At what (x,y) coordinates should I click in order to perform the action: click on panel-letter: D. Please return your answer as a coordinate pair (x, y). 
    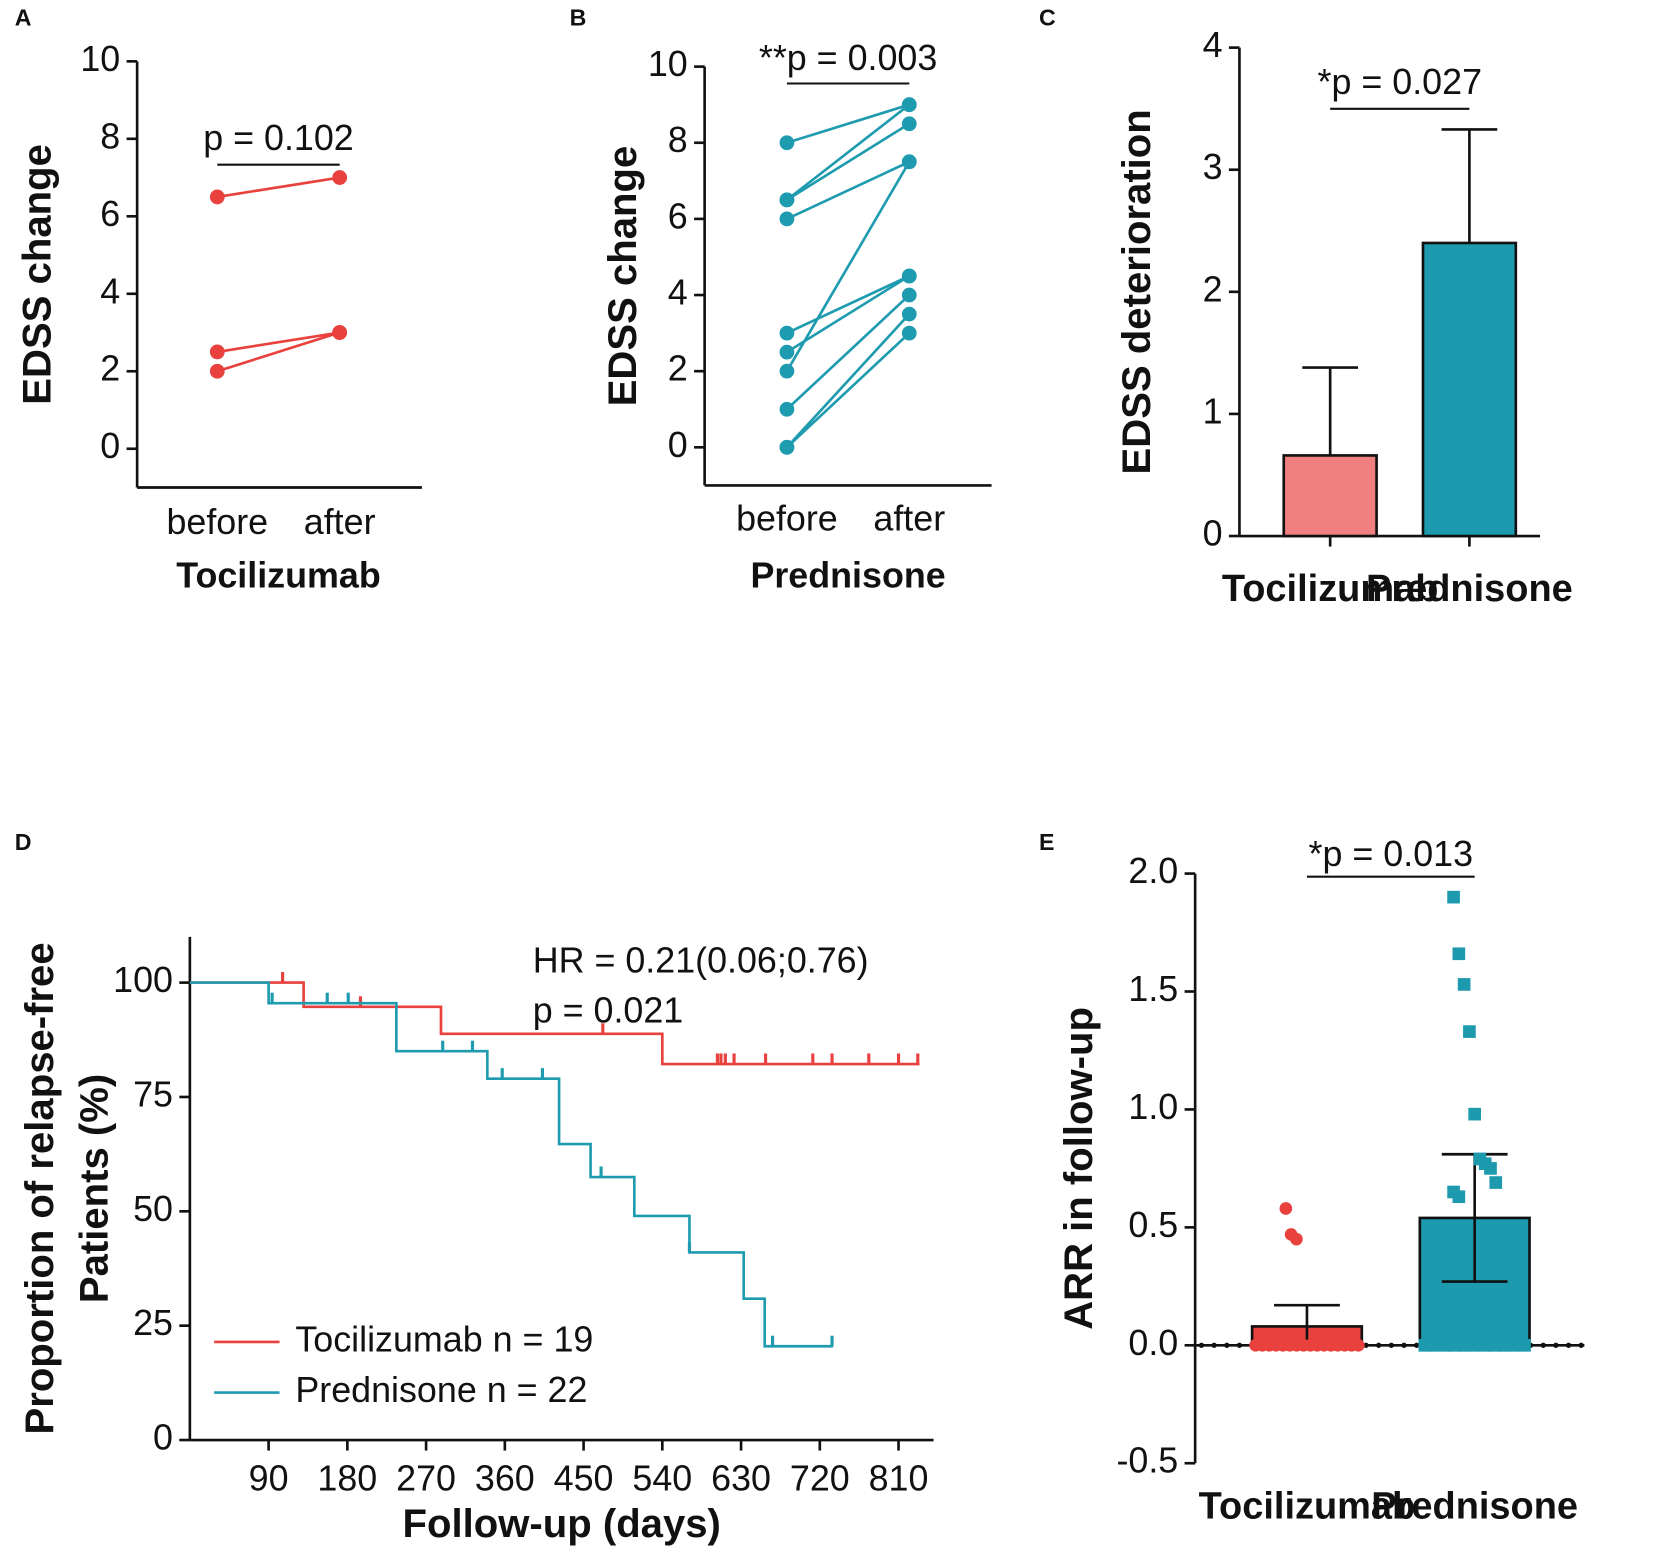
    Looking at the image, I should click on (23, 842).